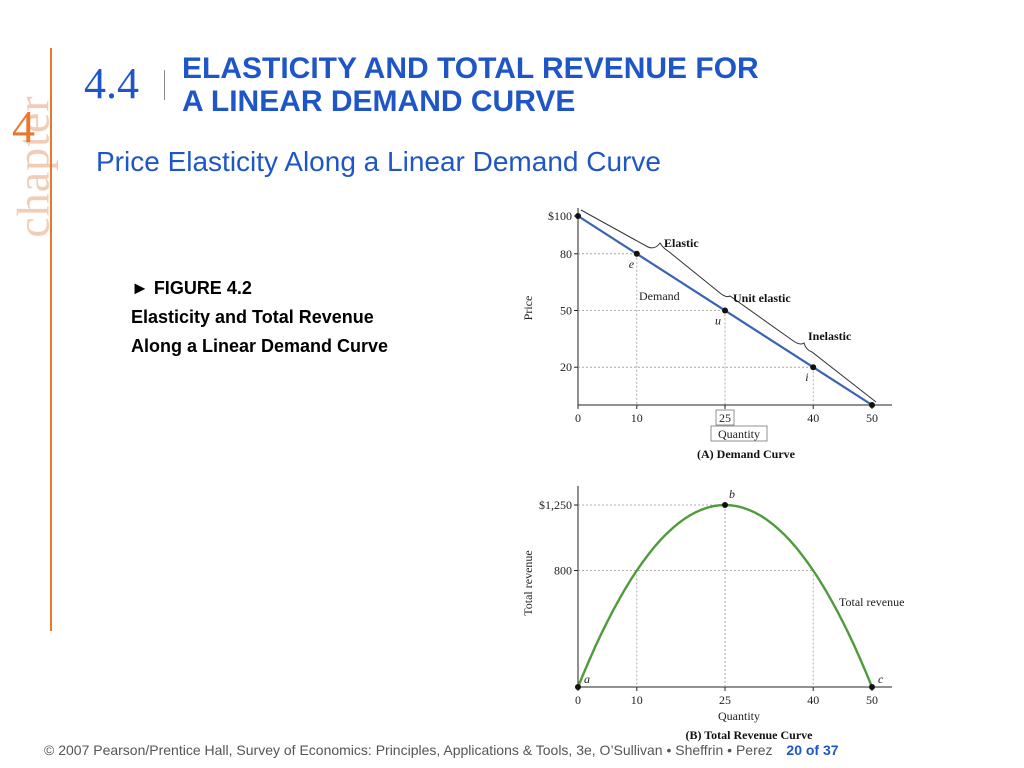 Image resolution: width=1024 pixels, height=768 pixels. I want to click on demand-point-e, so click(636, 253).